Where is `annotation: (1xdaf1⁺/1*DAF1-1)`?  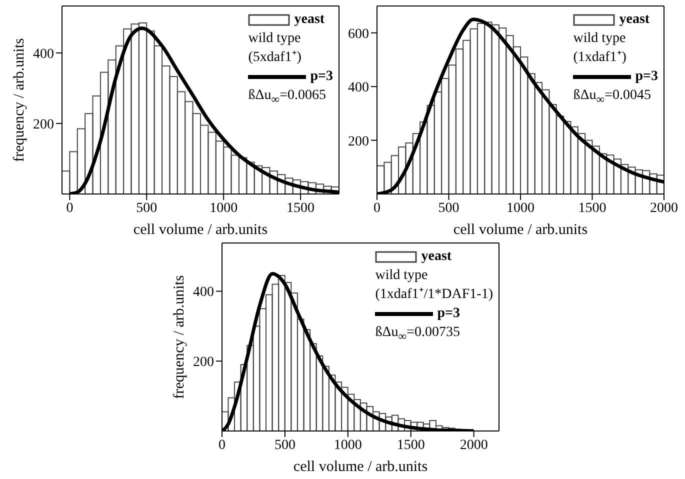 annotation: (1xdaf1⁺/1*DAF1-1) is located at coordinates (434, 295).